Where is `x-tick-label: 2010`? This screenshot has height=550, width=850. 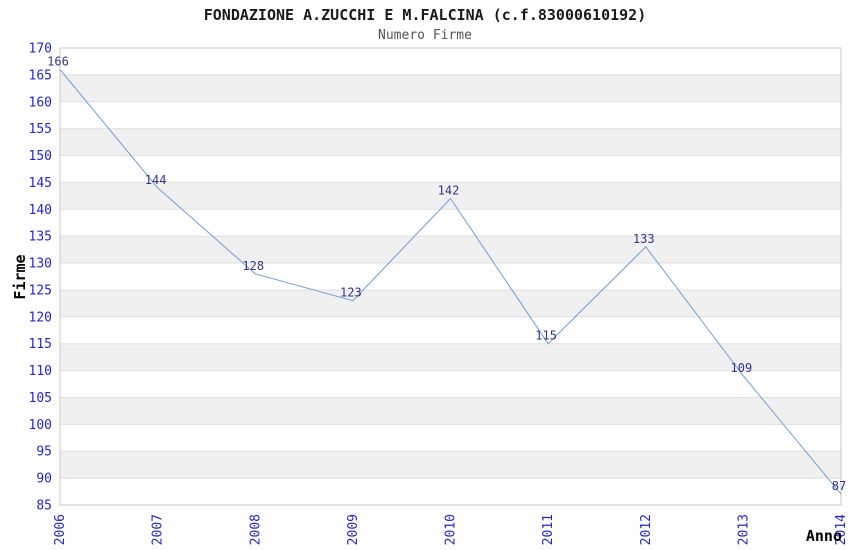
x-tick-label: 2010 is located at coordinates (451, 529).